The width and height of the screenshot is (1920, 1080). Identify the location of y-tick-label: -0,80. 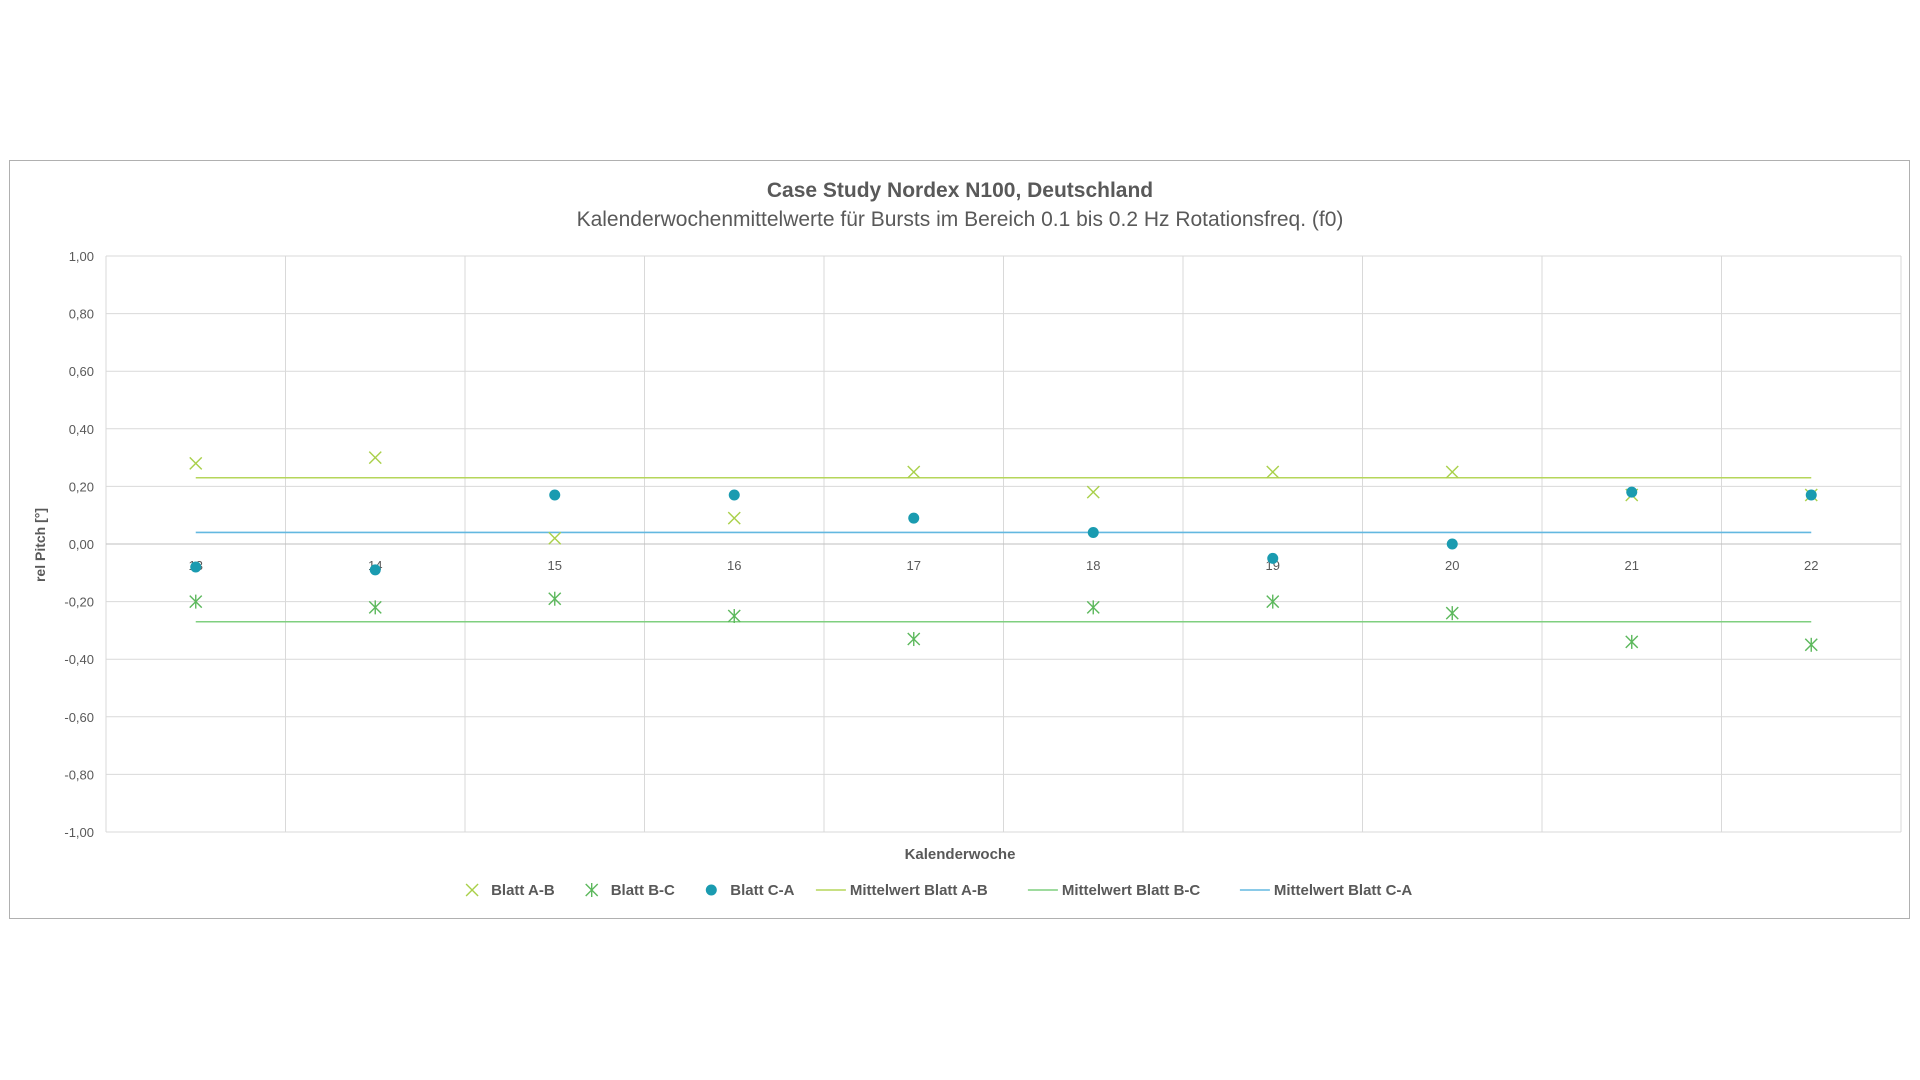
(79, 774).